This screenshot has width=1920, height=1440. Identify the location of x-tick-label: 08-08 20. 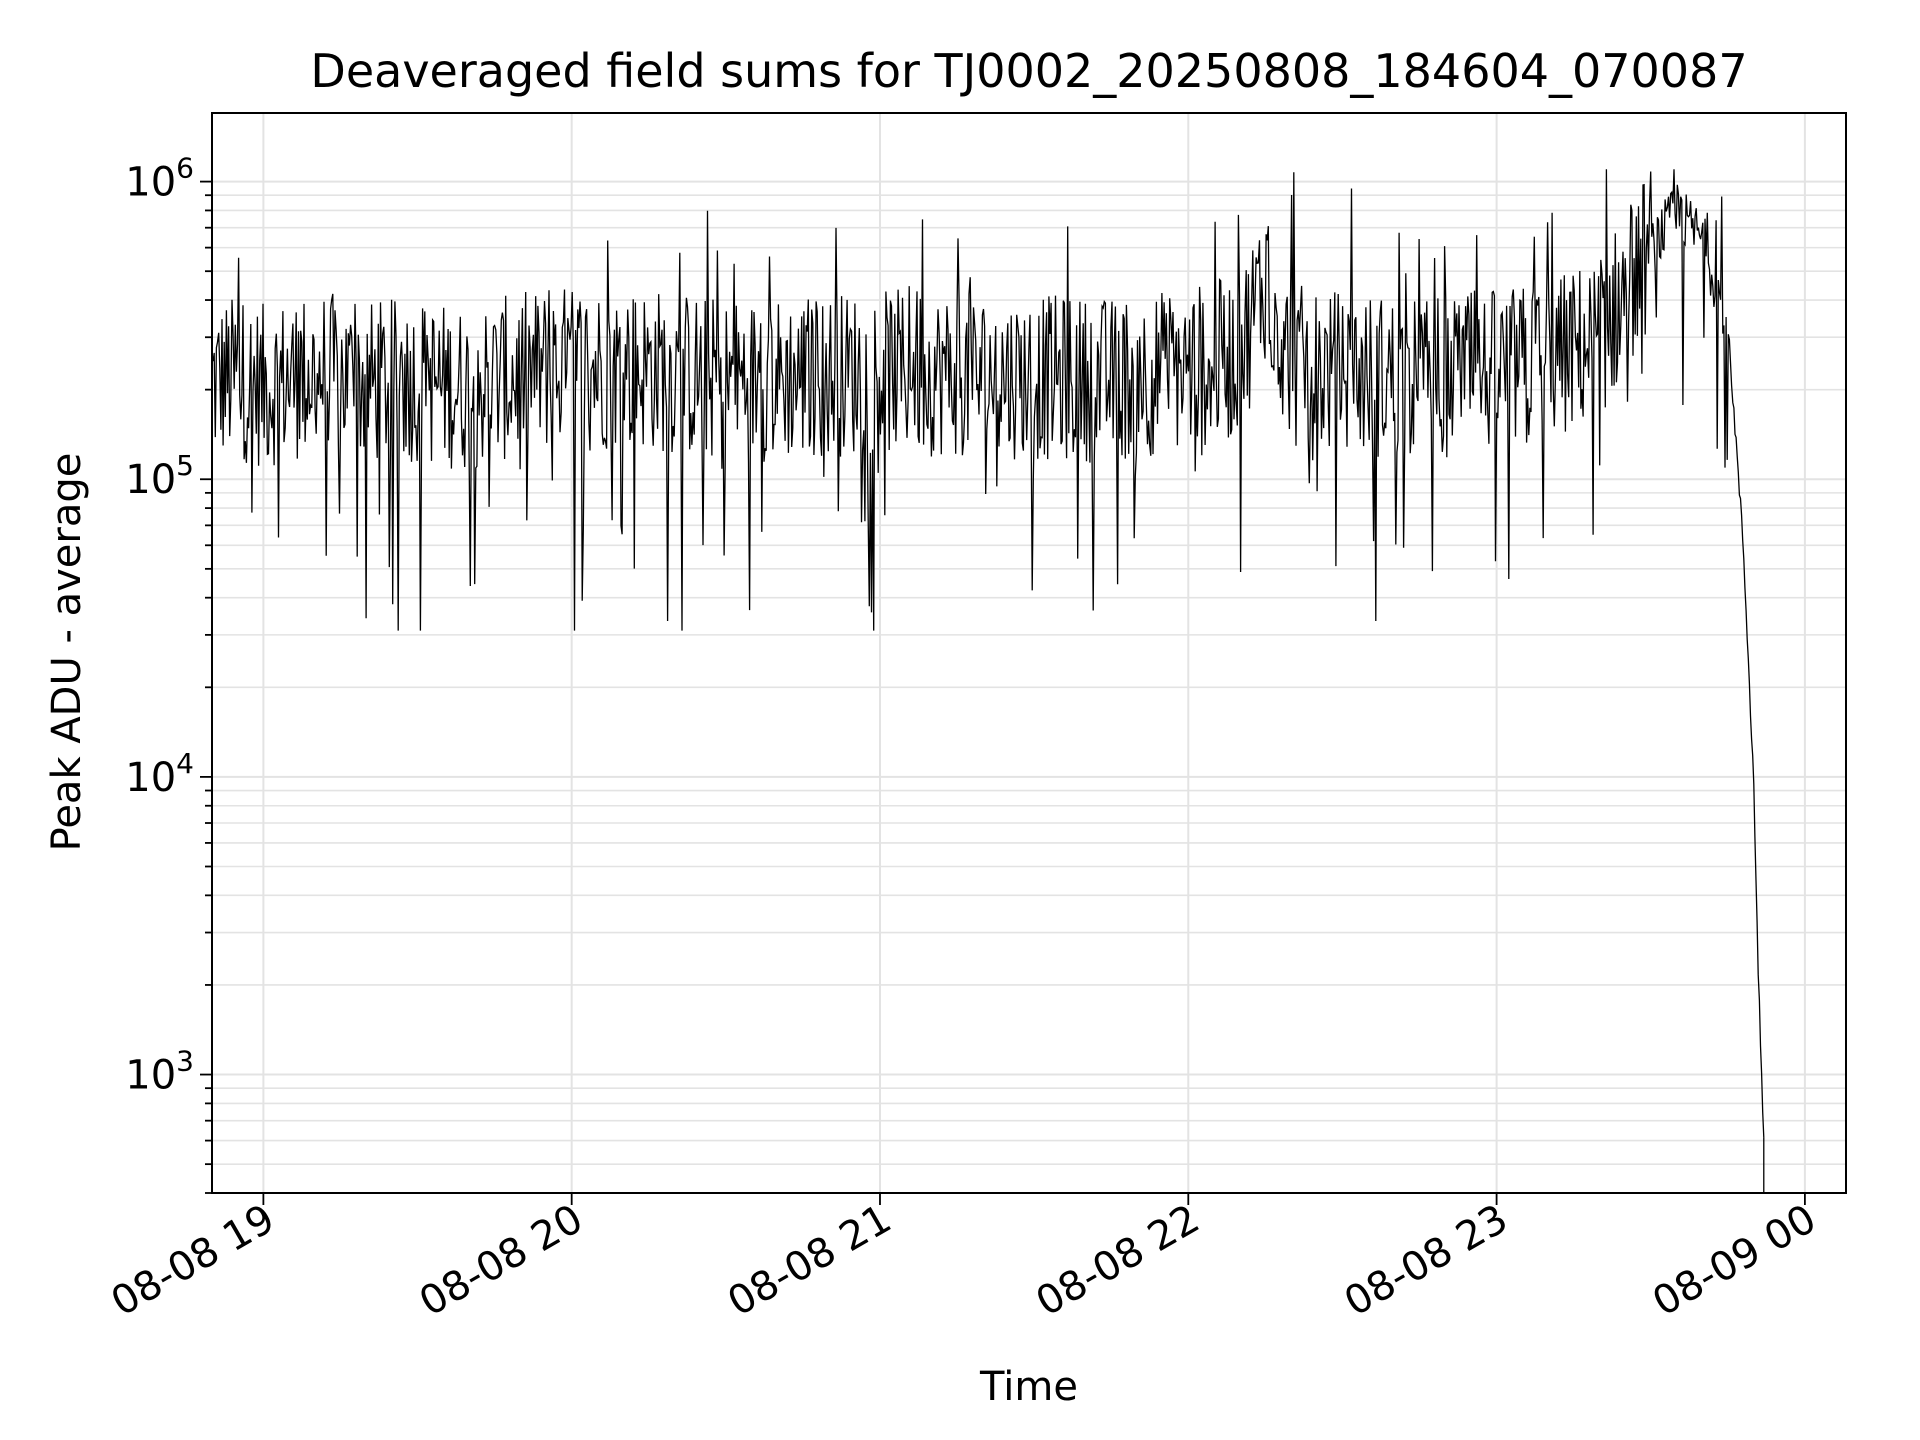
(501, 1261).